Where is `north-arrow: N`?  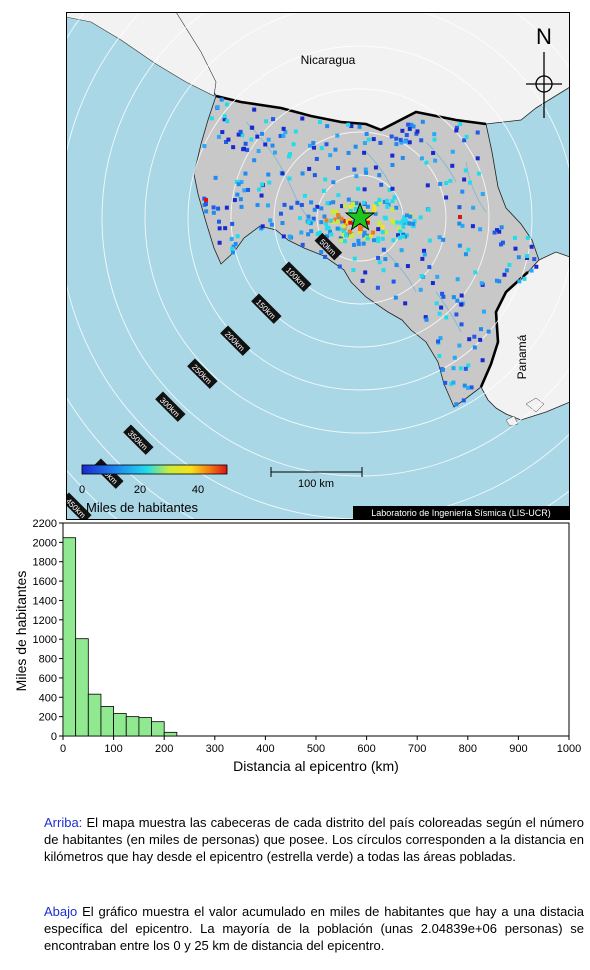 north-arrow: N is located at coordinates (544, 71).